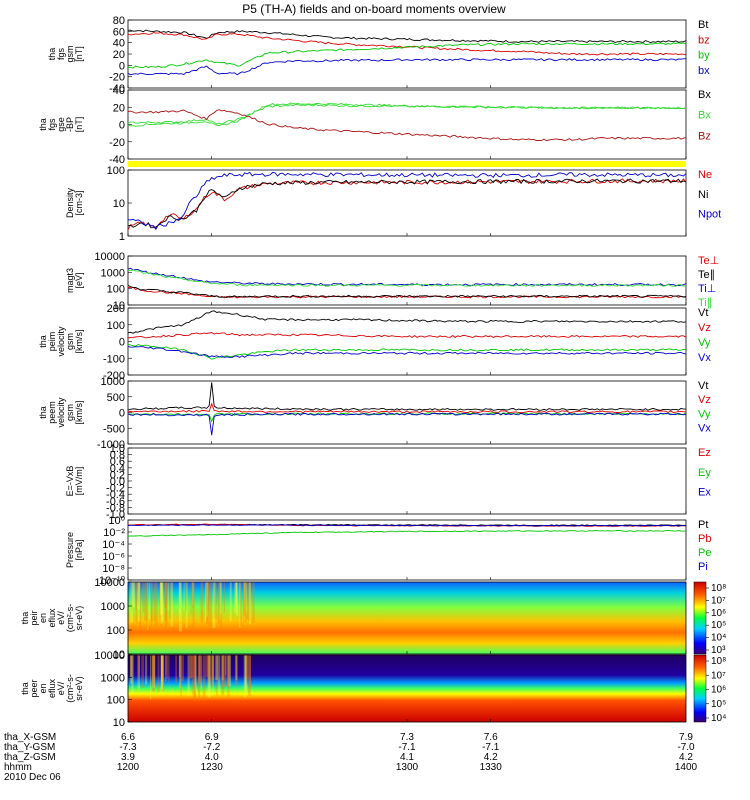 The height and width of the screenshot is (800, 750). I want to click on series-line-Npot, so click(407, 201).